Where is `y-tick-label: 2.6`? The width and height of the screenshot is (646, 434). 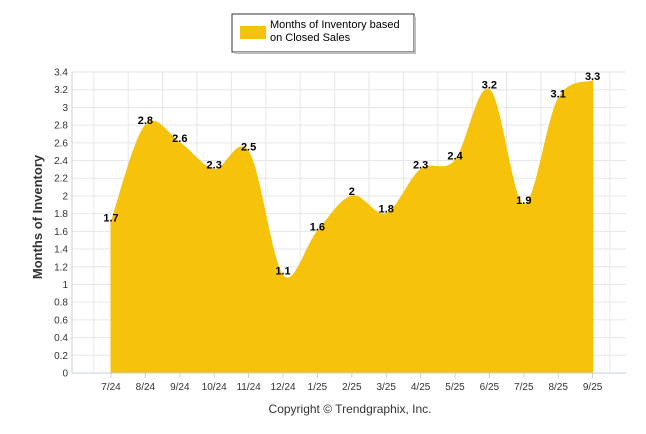 y-tick-label: 2.6 is located at coordinates (61, 143).